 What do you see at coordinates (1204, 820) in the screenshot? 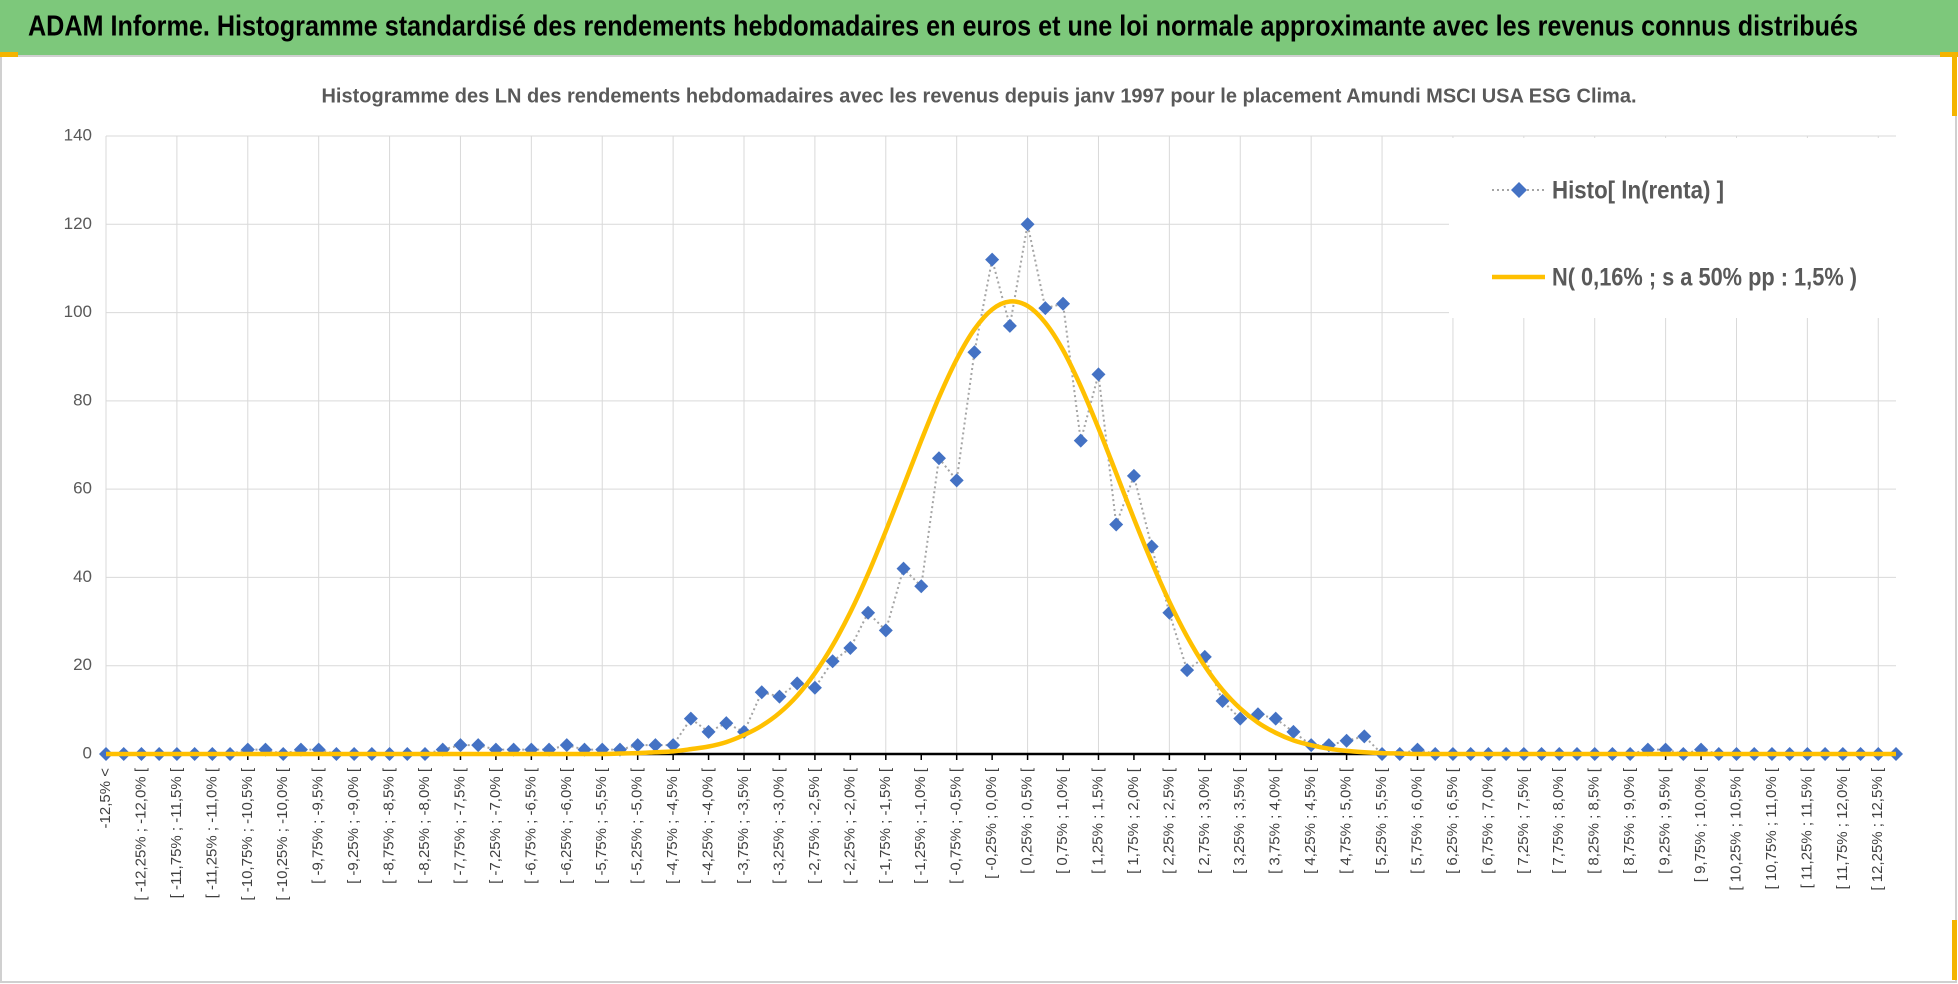
I see `x-tick-label: [ 2,75% ; 3,0% [` at bounding box center [1204, 820].